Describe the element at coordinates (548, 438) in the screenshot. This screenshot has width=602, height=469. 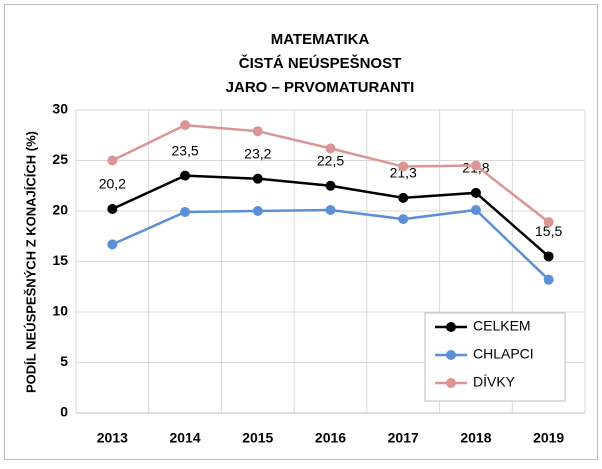
I see `x-tick-label: 2019` at that location.